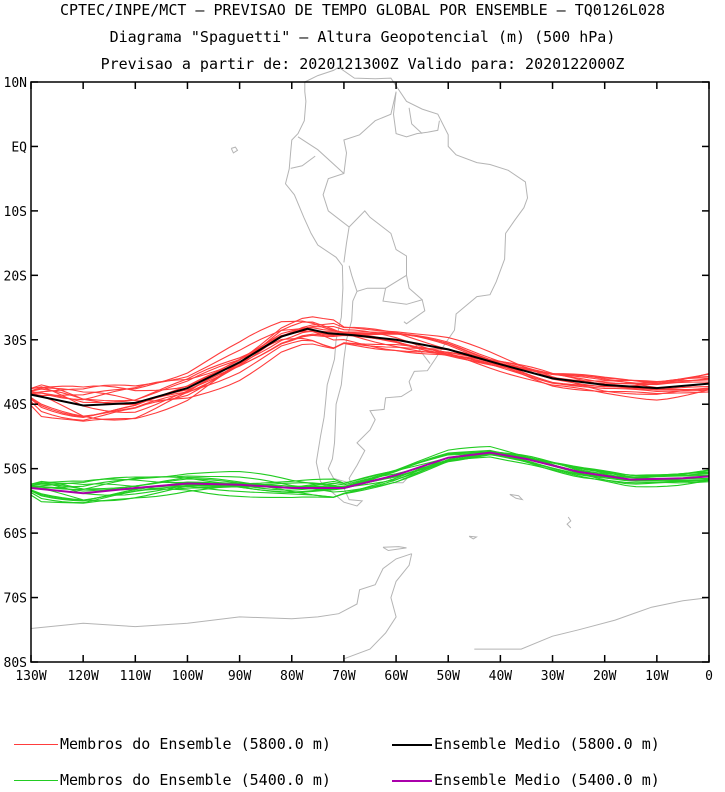  I want to click on y-tick-label: EQ, so click(19, 147).